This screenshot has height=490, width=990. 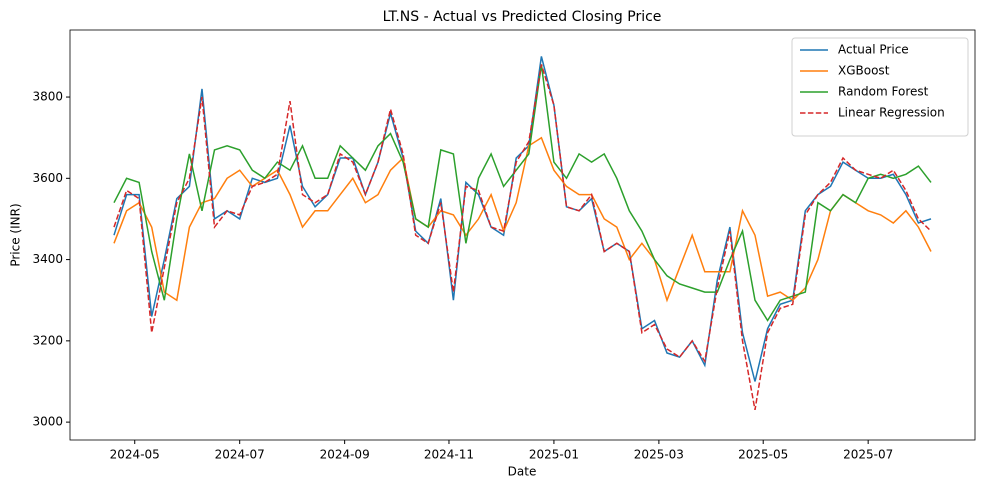 I want to click on x-tick-label: 2025-07, so click(x=868, y=455).